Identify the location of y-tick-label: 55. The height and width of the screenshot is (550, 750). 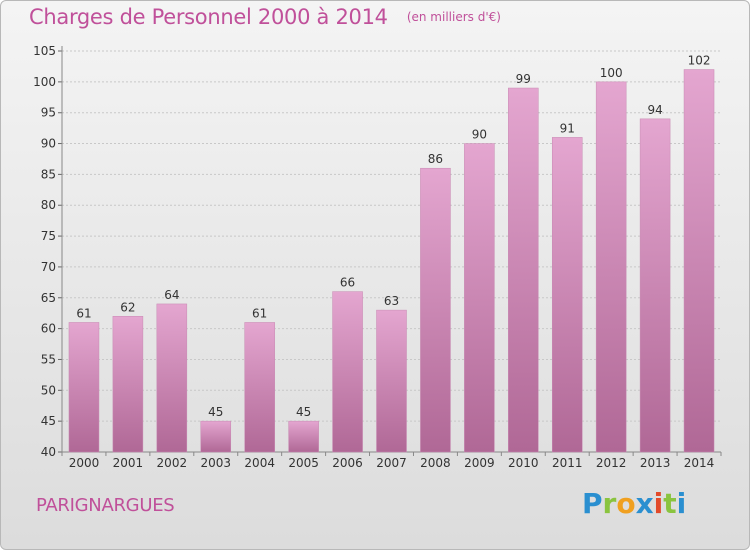
(48, 359).